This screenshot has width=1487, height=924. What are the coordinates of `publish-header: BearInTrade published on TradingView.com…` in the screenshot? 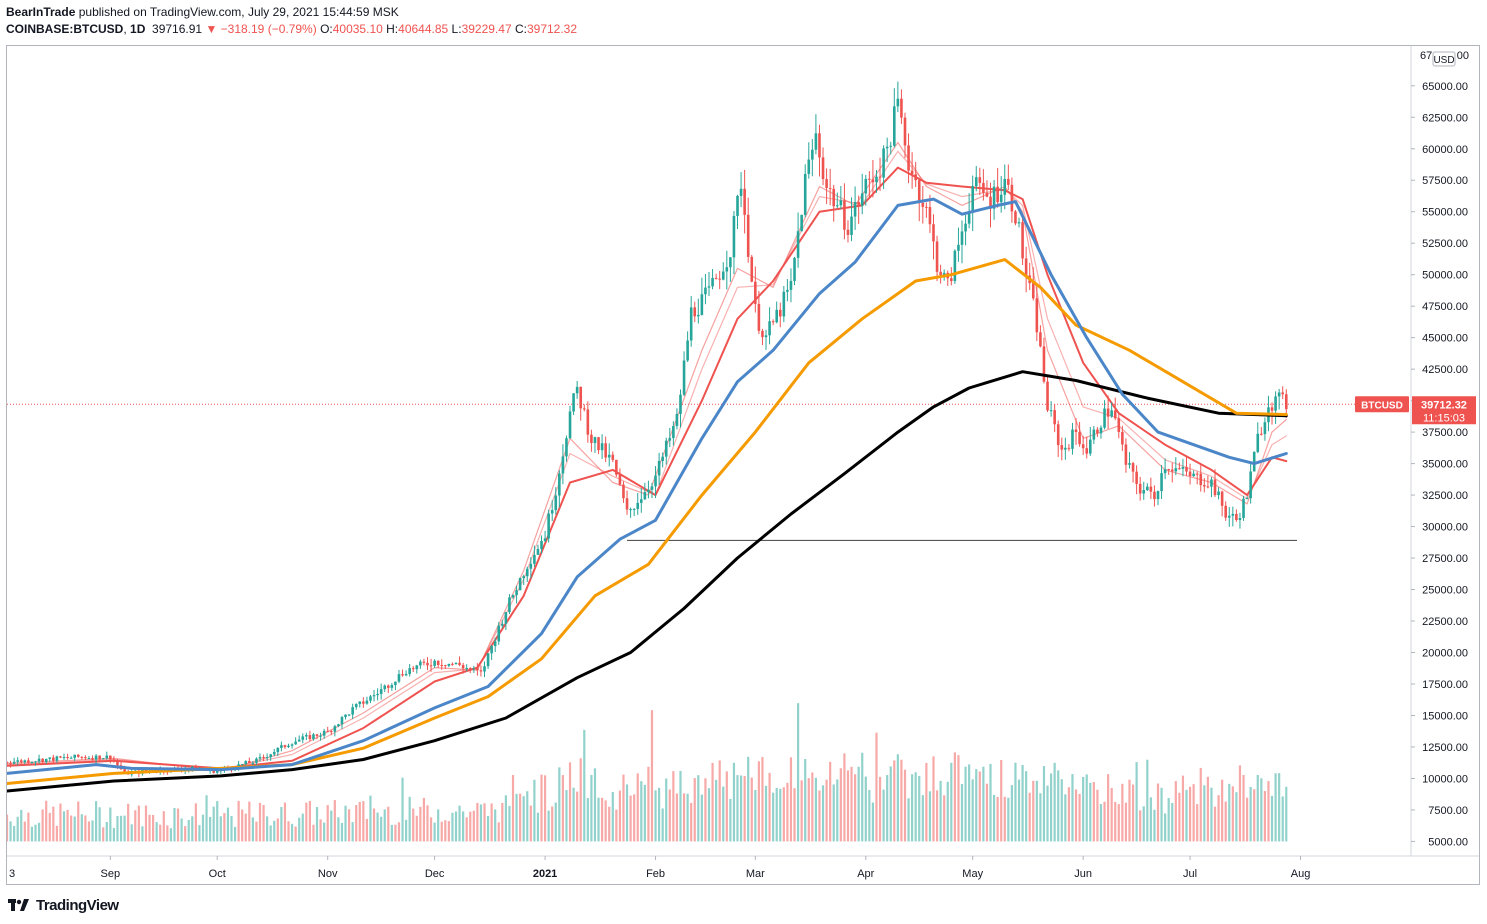 It's located at (202, 12).